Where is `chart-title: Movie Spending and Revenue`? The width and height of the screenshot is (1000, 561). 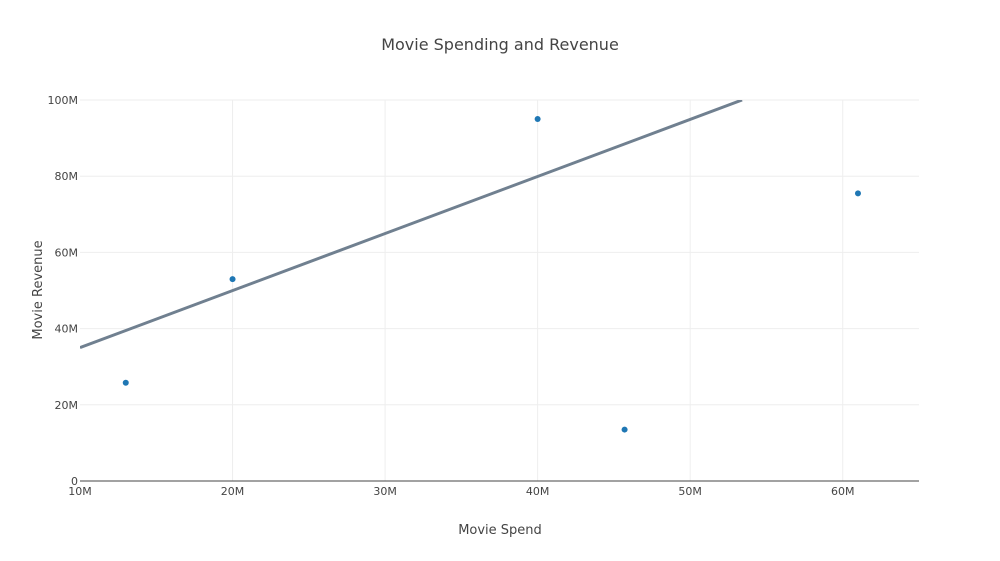
chart-title: Movie Spending and Revenue is located at coordinates (500, 44).